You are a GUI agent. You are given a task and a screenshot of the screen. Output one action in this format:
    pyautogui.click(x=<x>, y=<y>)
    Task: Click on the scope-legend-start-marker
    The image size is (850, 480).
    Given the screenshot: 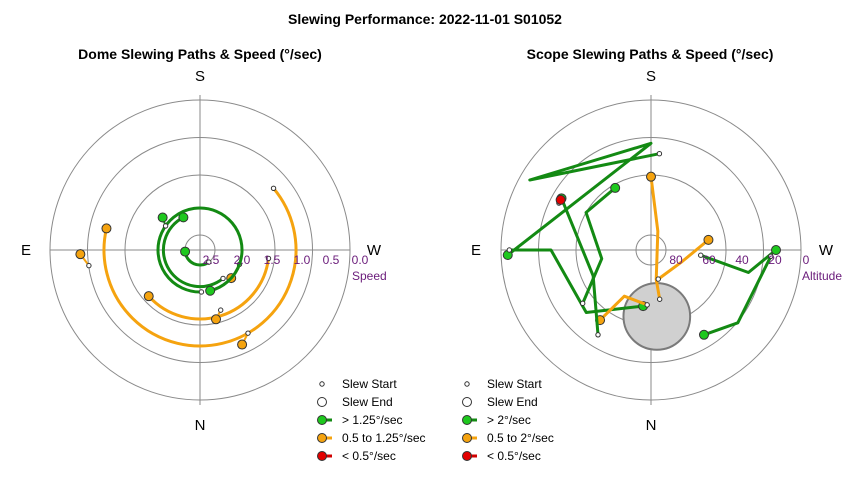 What is the action you would take?
    pyautogui.click(x=467, y=384)
    